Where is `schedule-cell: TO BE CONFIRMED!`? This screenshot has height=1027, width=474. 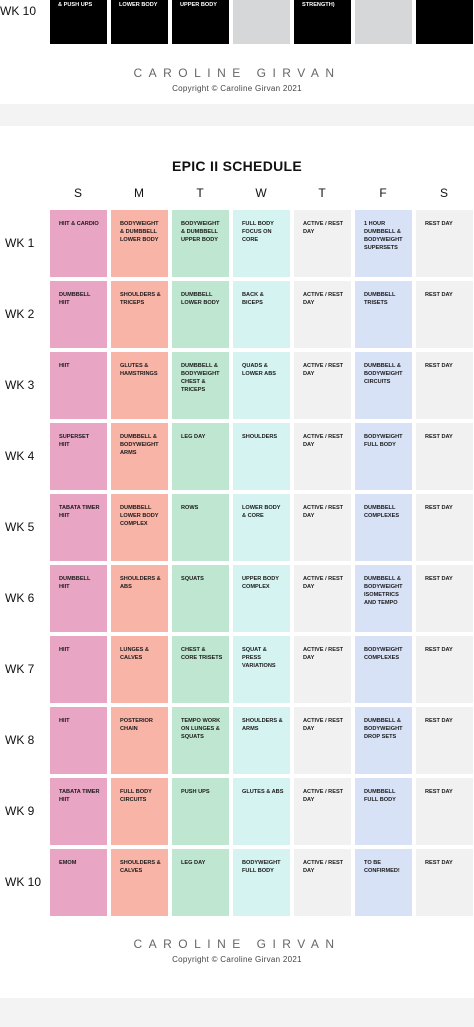 schedule-cell: TO BE CONFIRMED! is located at coordinates (383, 882).